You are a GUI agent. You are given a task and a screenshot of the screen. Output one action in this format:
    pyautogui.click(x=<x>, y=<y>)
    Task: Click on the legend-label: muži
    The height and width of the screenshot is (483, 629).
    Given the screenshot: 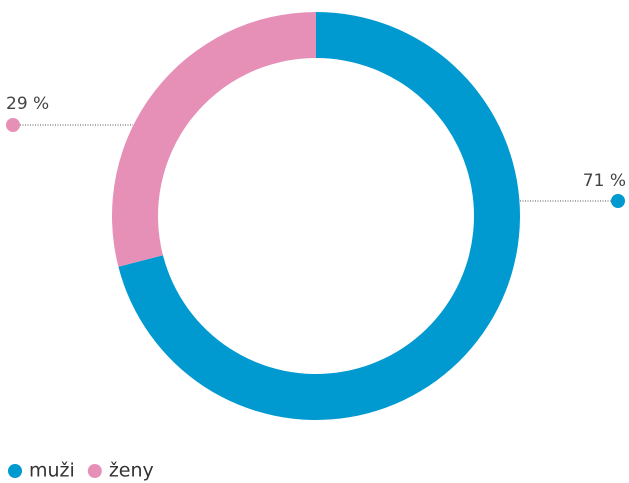 What is the action you would take?
    pyautogui.click(x=52, y=471)
    